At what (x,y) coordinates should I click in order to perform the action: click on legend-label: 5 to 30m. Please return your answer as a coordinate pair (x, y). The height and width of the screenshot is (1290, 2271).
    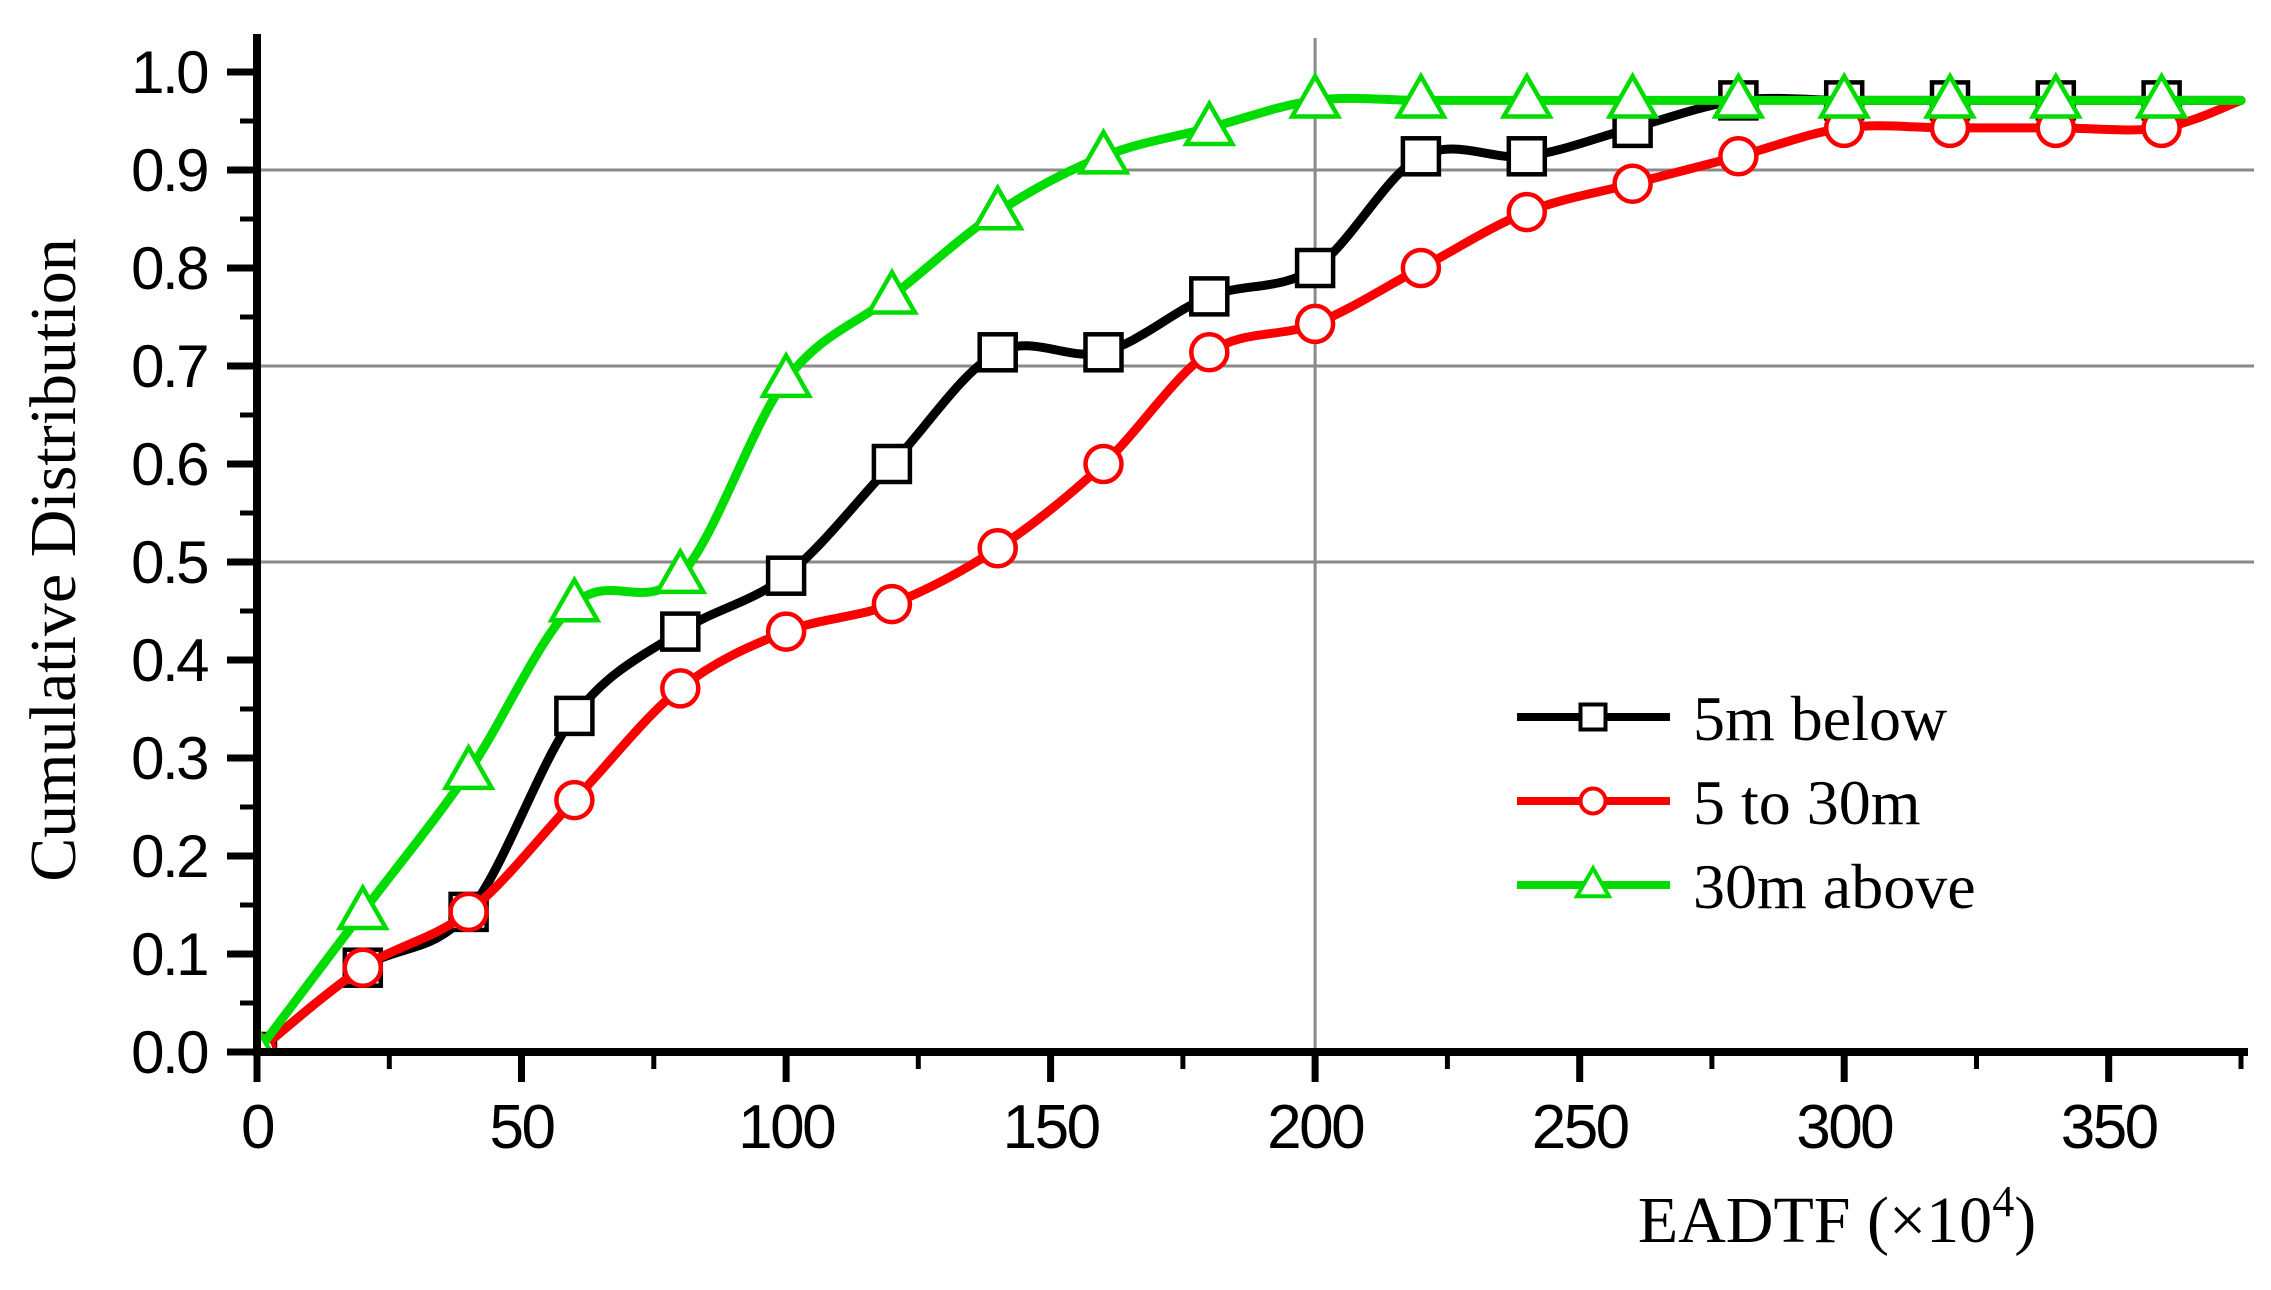
    Looking at the image, I should click on (1807, 802).